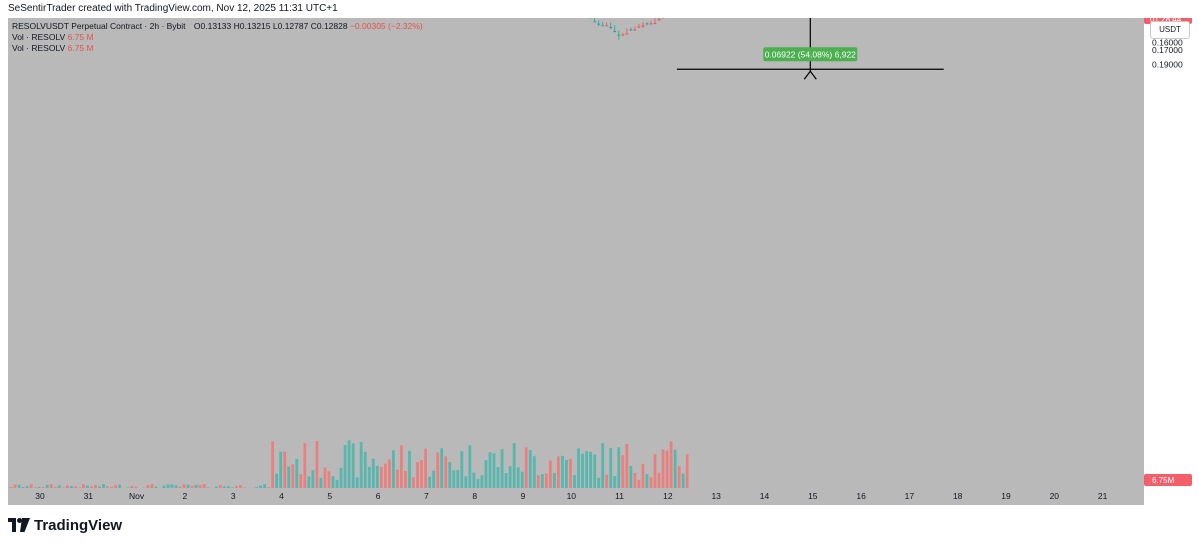  Describe the element at coordinates (765, 496) in the screenshot. I see `time-tick-label: 14` at that location.